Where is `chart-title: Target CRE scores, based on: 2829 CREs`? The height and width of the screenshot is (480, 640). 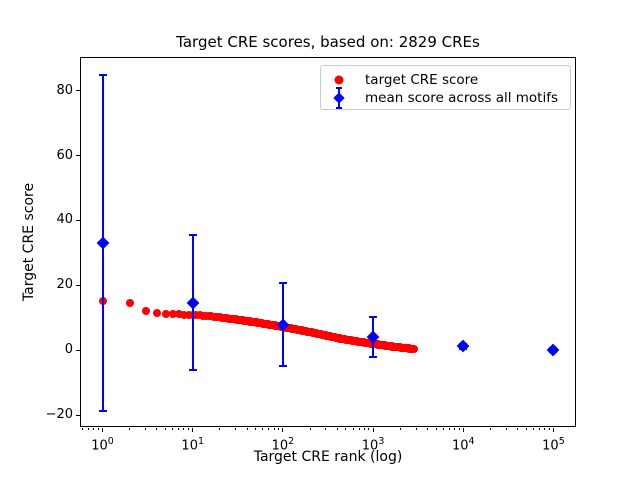 chart-title: Target CRE scores, based on: 2829 CREs is located at coordinates (328, 42).